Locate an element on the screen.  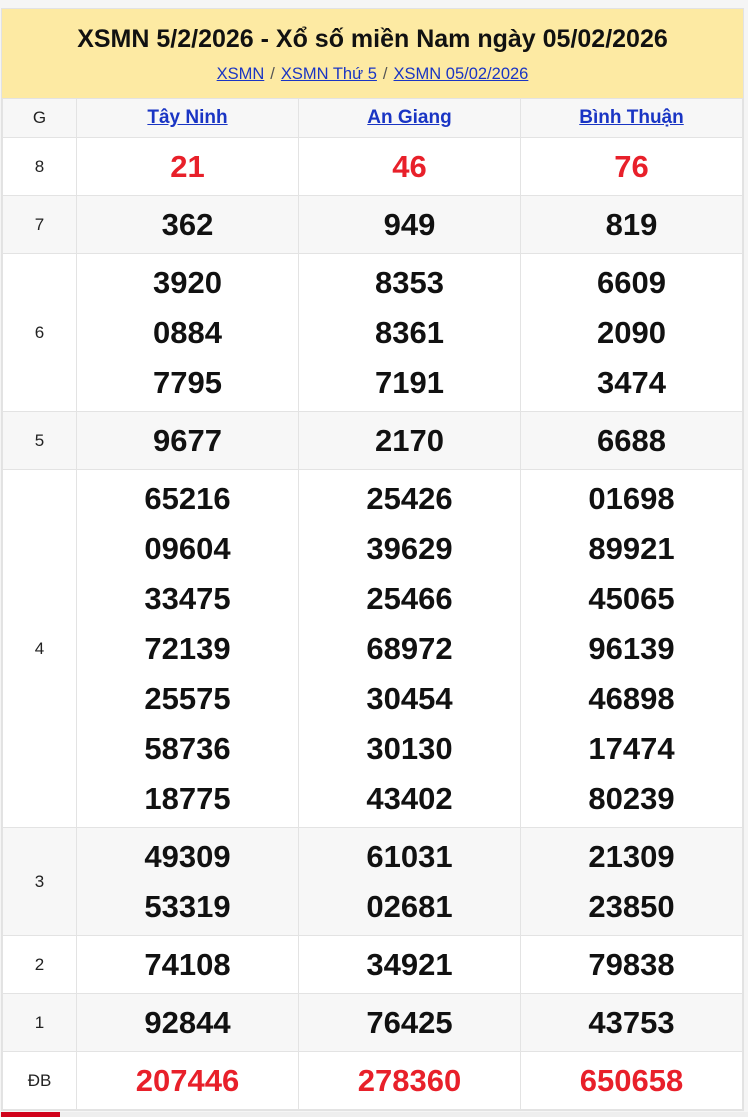
province-link-tay-ninh: Tây Ninh is located at coordinates (187, 117).